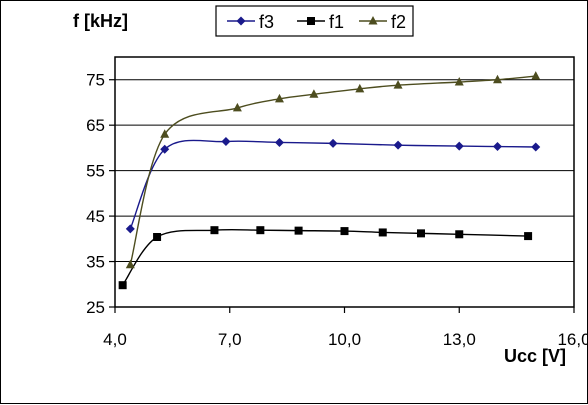 This screenshot has height=405, width=588. Describe the element at coordinates (95, 125) in the screenshot. I see `y-tick-label: 65` at that location.